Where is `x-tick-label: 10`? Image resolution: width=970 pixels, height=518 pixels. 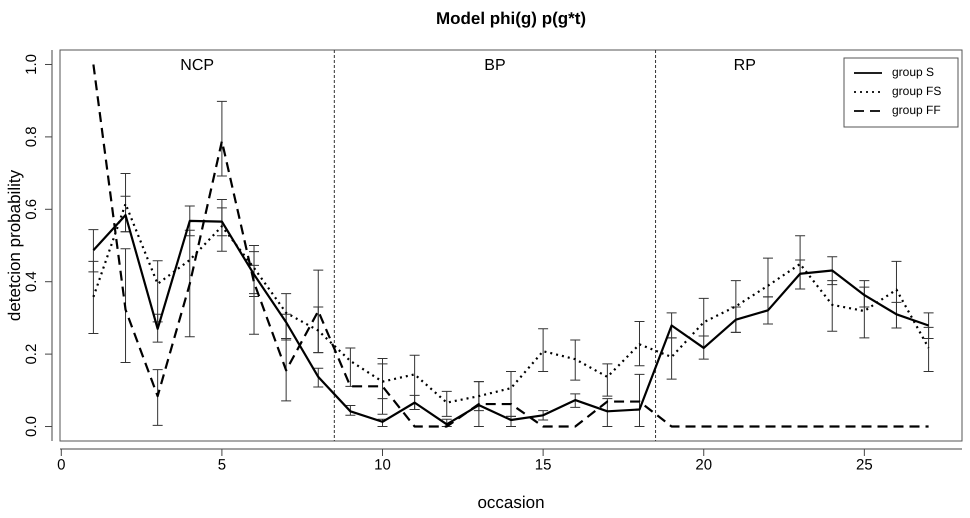 x-tick-label: 10 is located at coordinates (382, 465).